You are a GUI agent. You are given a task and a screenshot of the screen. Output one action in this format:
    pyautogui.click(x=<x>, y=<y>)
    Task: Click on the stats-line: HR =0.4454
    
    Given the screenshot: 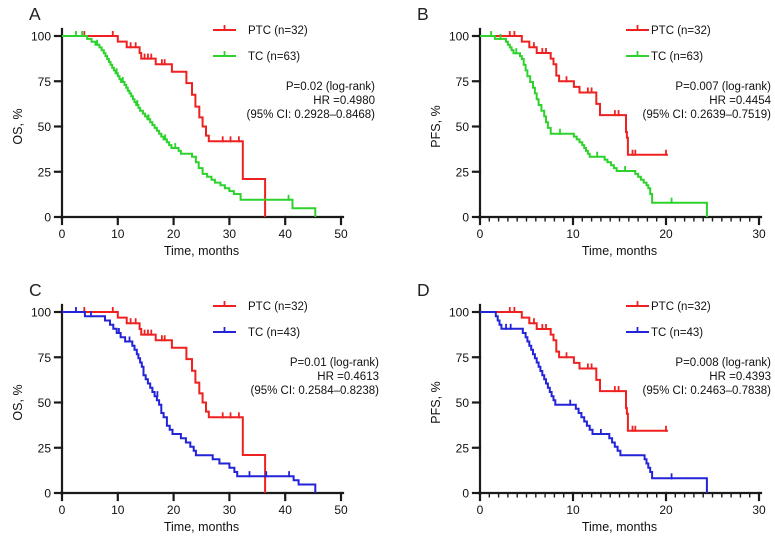 What is the action you would take?
    pyautogui.click(x=740, y=101)
    